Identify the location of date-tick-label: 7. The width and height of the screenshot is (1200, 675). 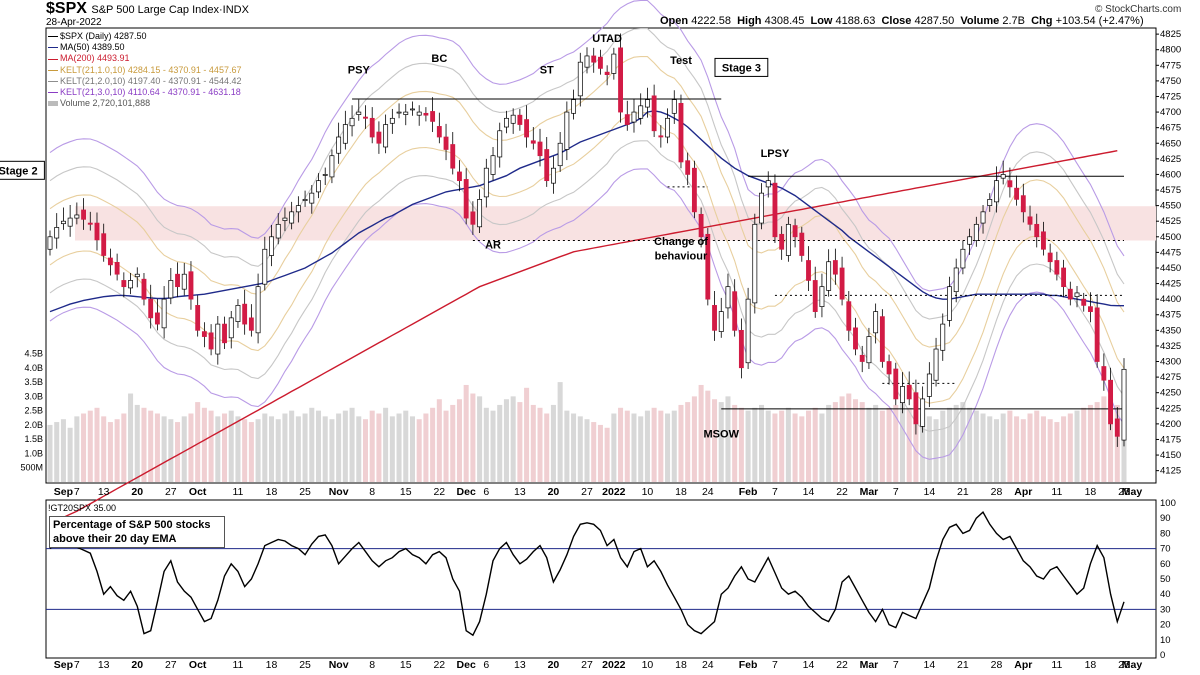
(896, 492).